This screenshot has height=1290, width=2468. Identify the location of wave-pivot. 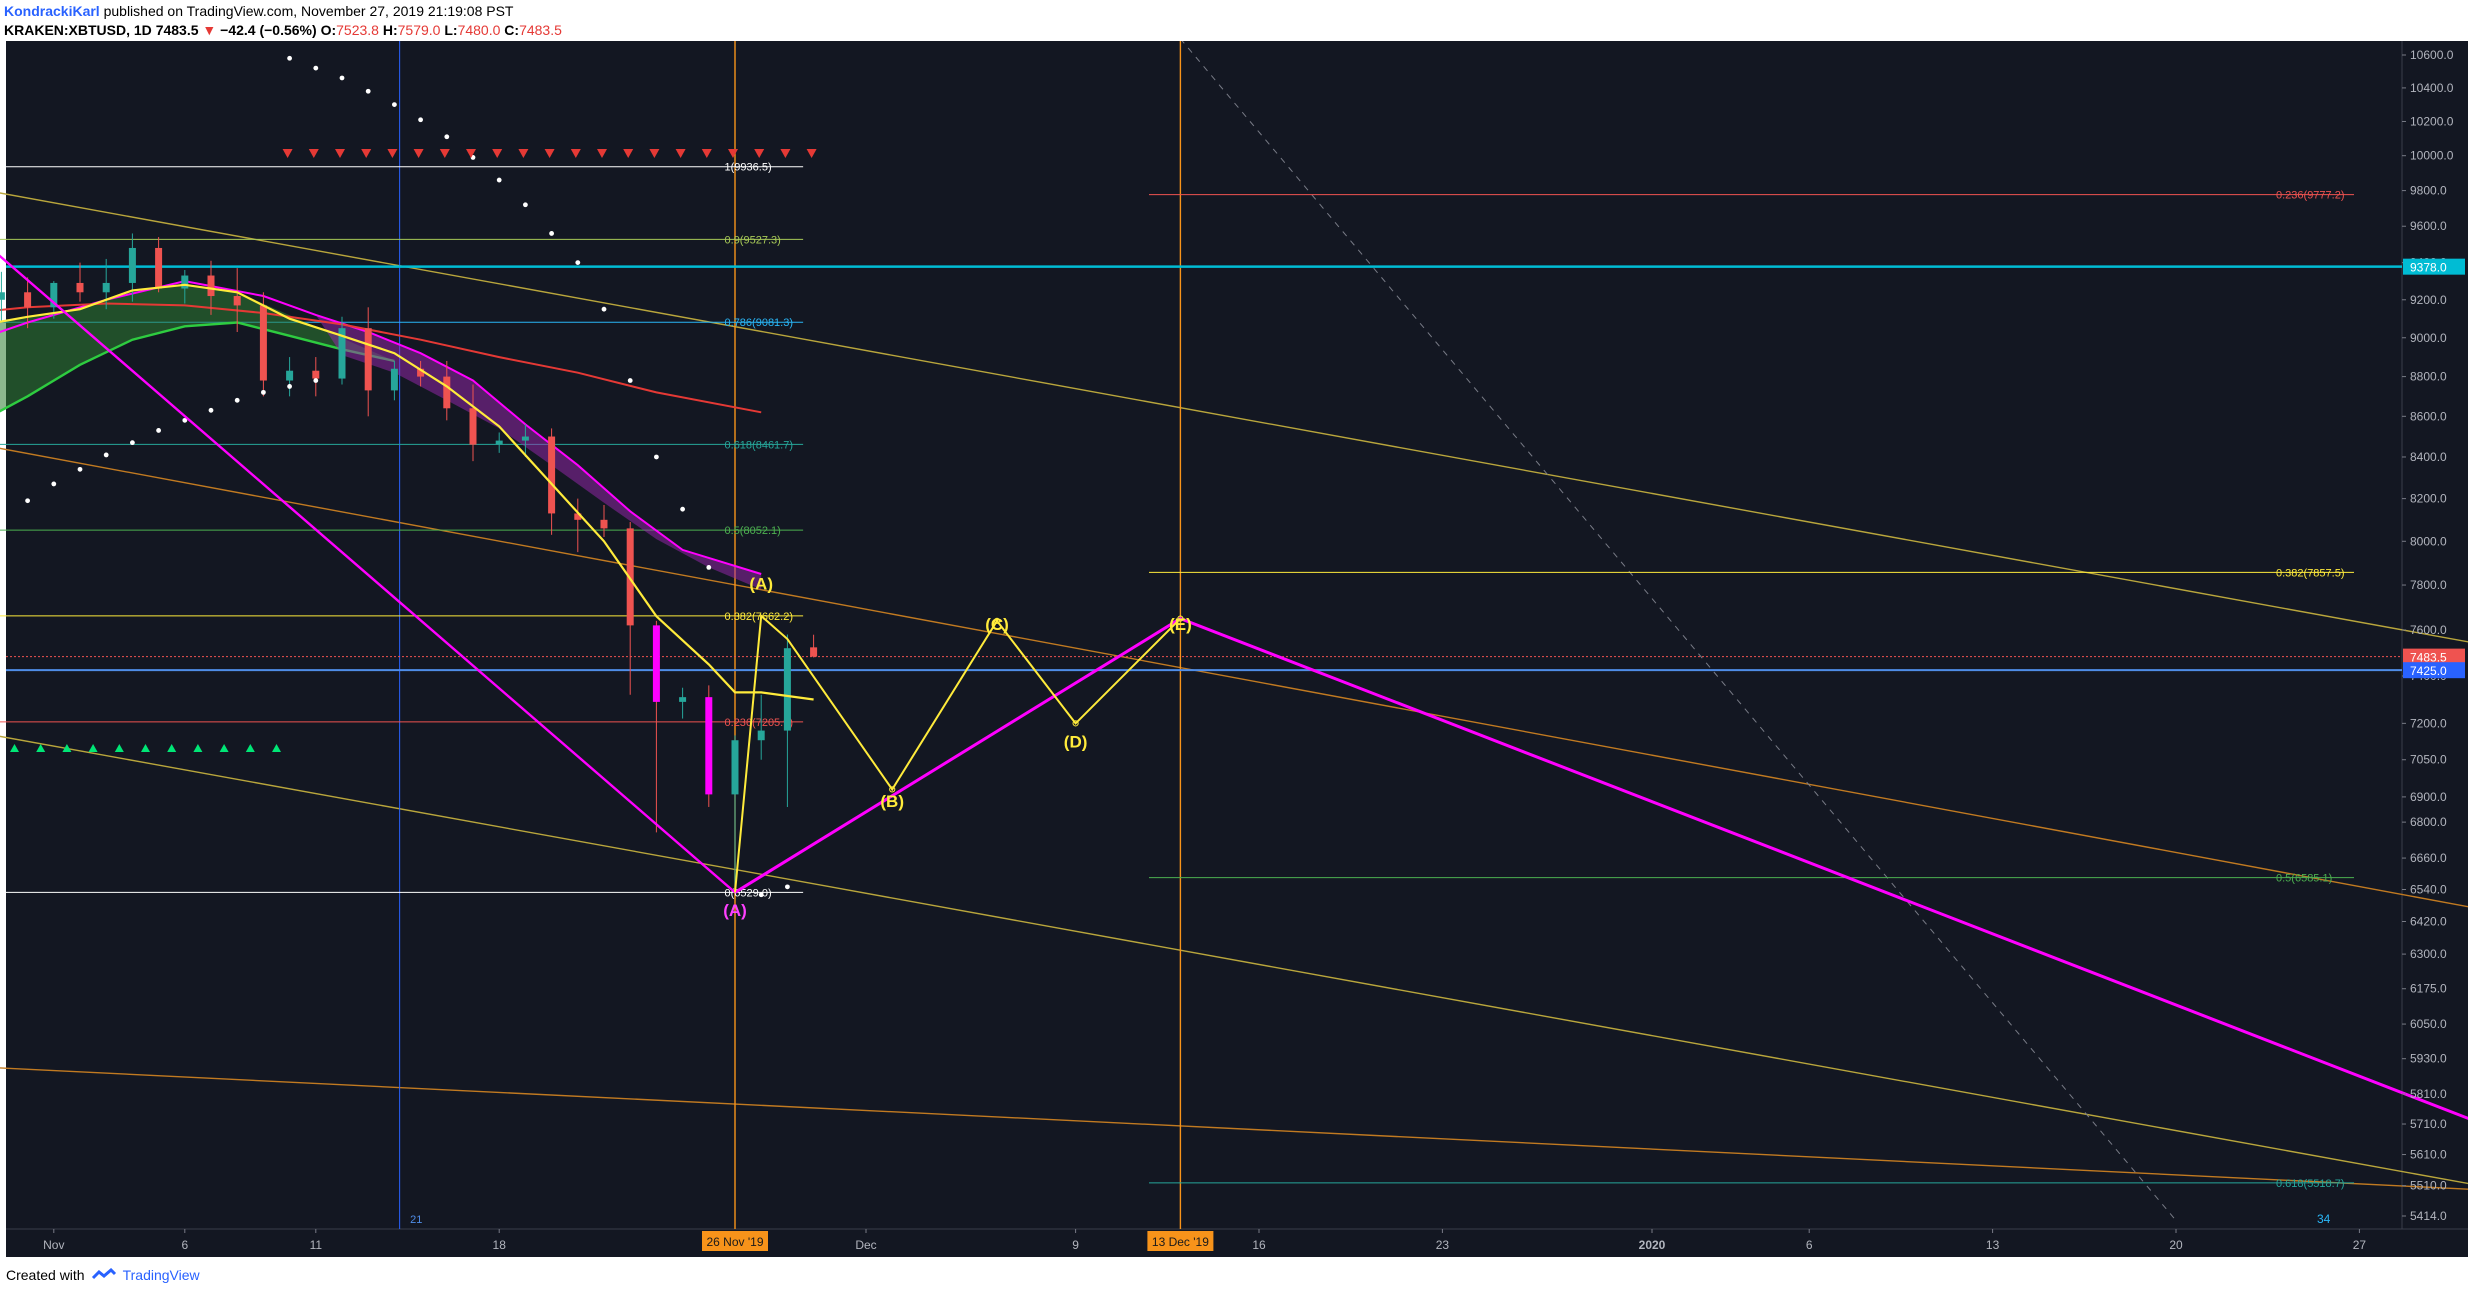
(1180, 618).